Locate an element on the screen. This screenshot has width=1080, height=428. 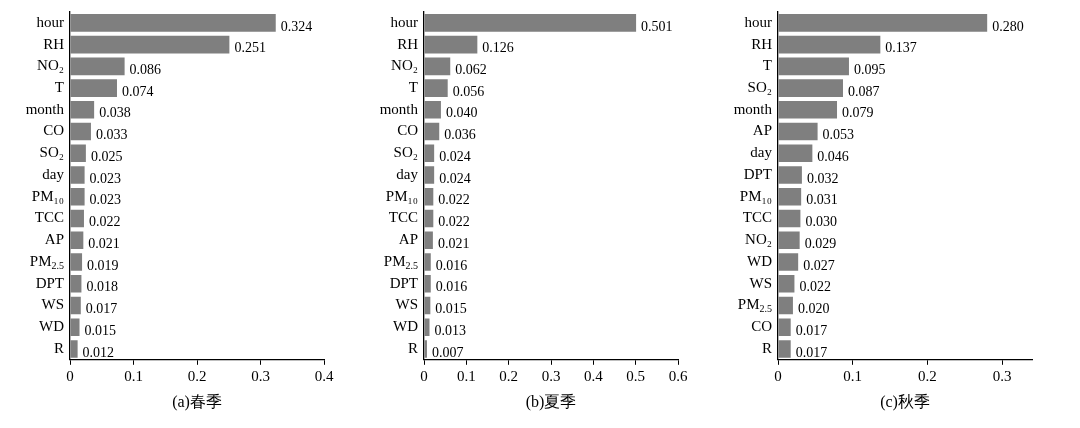
data-label: 0.079 is located at coordinates (858, 113).